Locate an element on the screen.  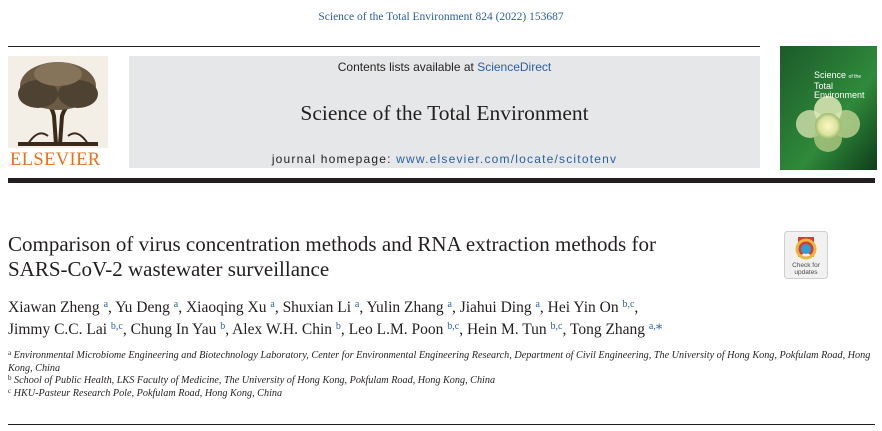
cfu-line2: updates is located at coordinates (806, 272).